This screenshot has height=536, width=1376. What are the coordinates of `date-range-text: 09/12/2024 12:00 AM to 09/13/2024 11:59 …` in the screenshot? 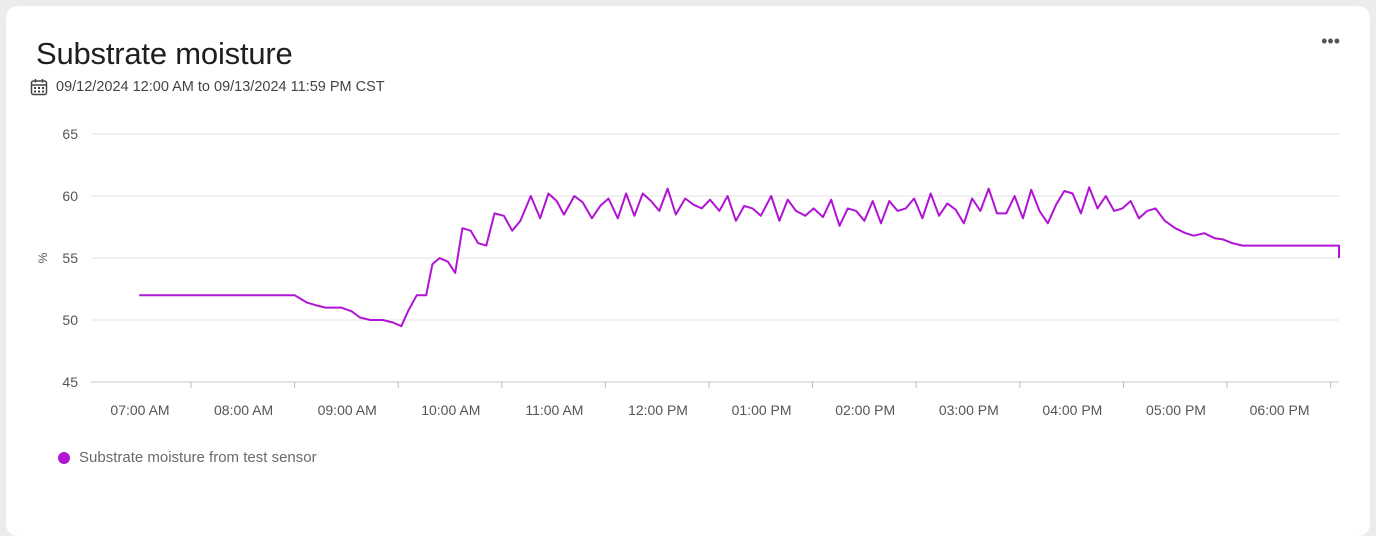 It's located at (220, 87).